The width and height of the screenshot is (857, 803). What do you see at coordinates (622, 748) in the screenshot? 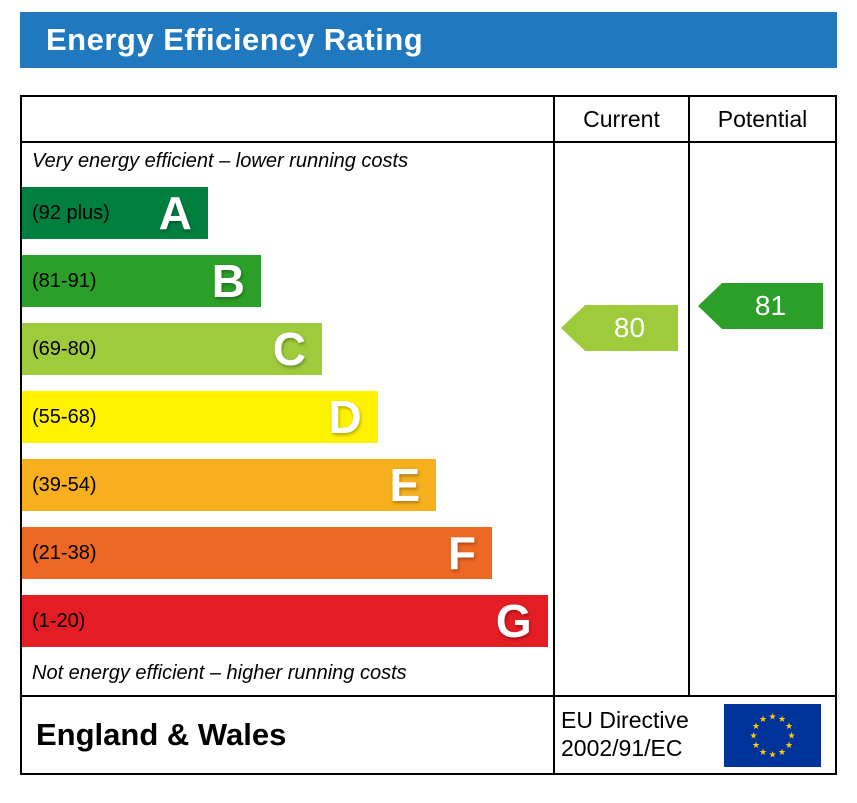
I see `eu-directive-line2: 2002/91/EC` at bounding box center [622, 748].